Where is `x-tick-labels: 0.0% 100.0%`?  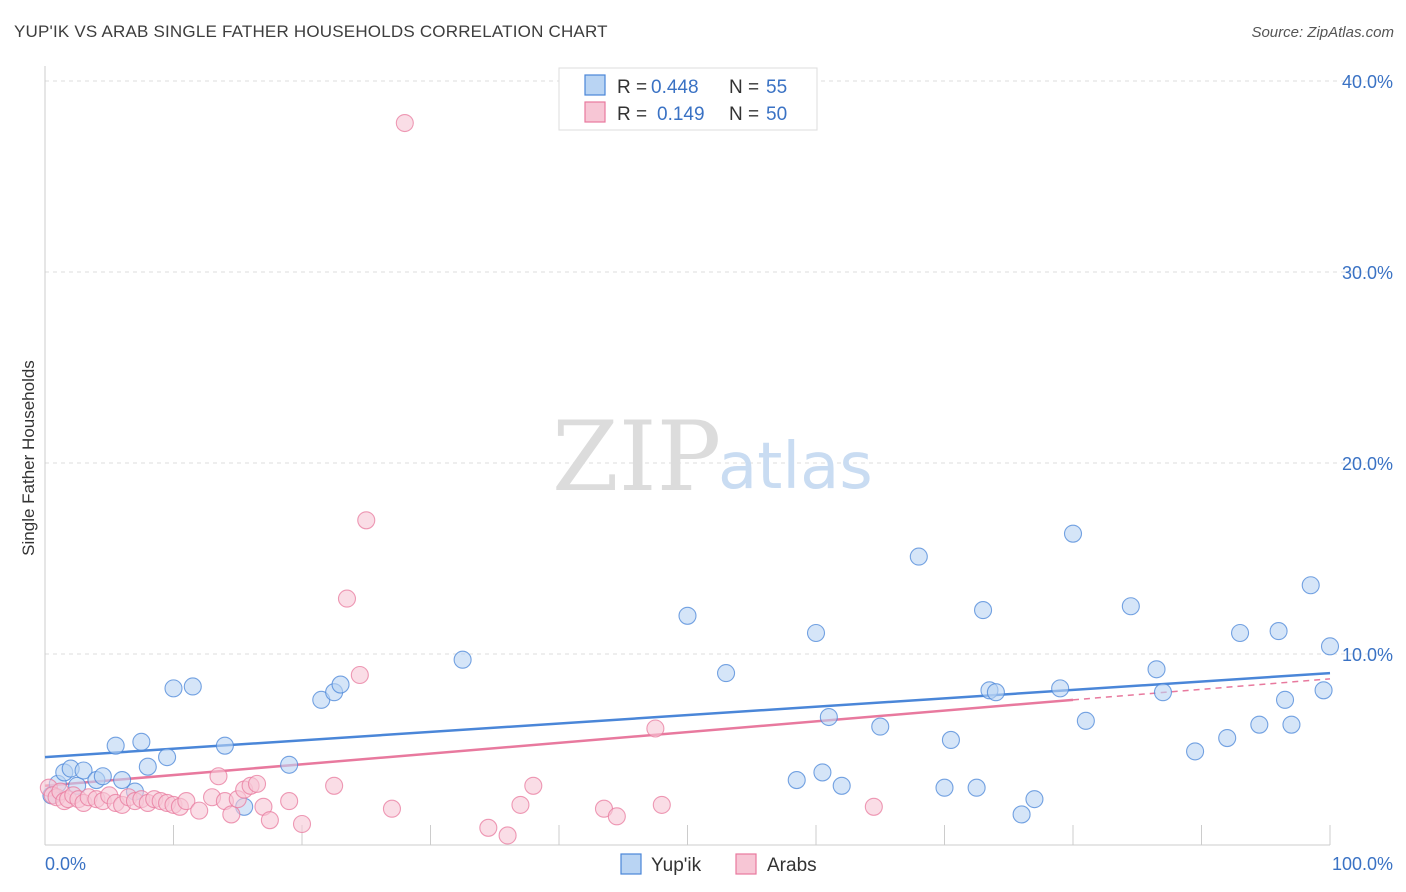 x-tick-labels: 0.0% 100.0% is located at coordinates (719, 864).